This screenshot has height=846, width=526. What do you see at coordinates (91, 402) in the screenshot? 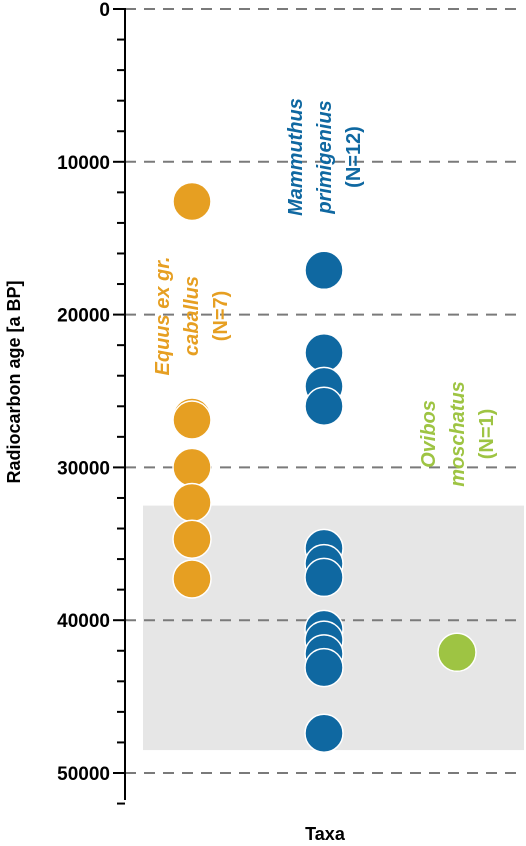
I see `y-axis: 0 10000 20000 30000 40000 50000` at bounding box center [91, 402].